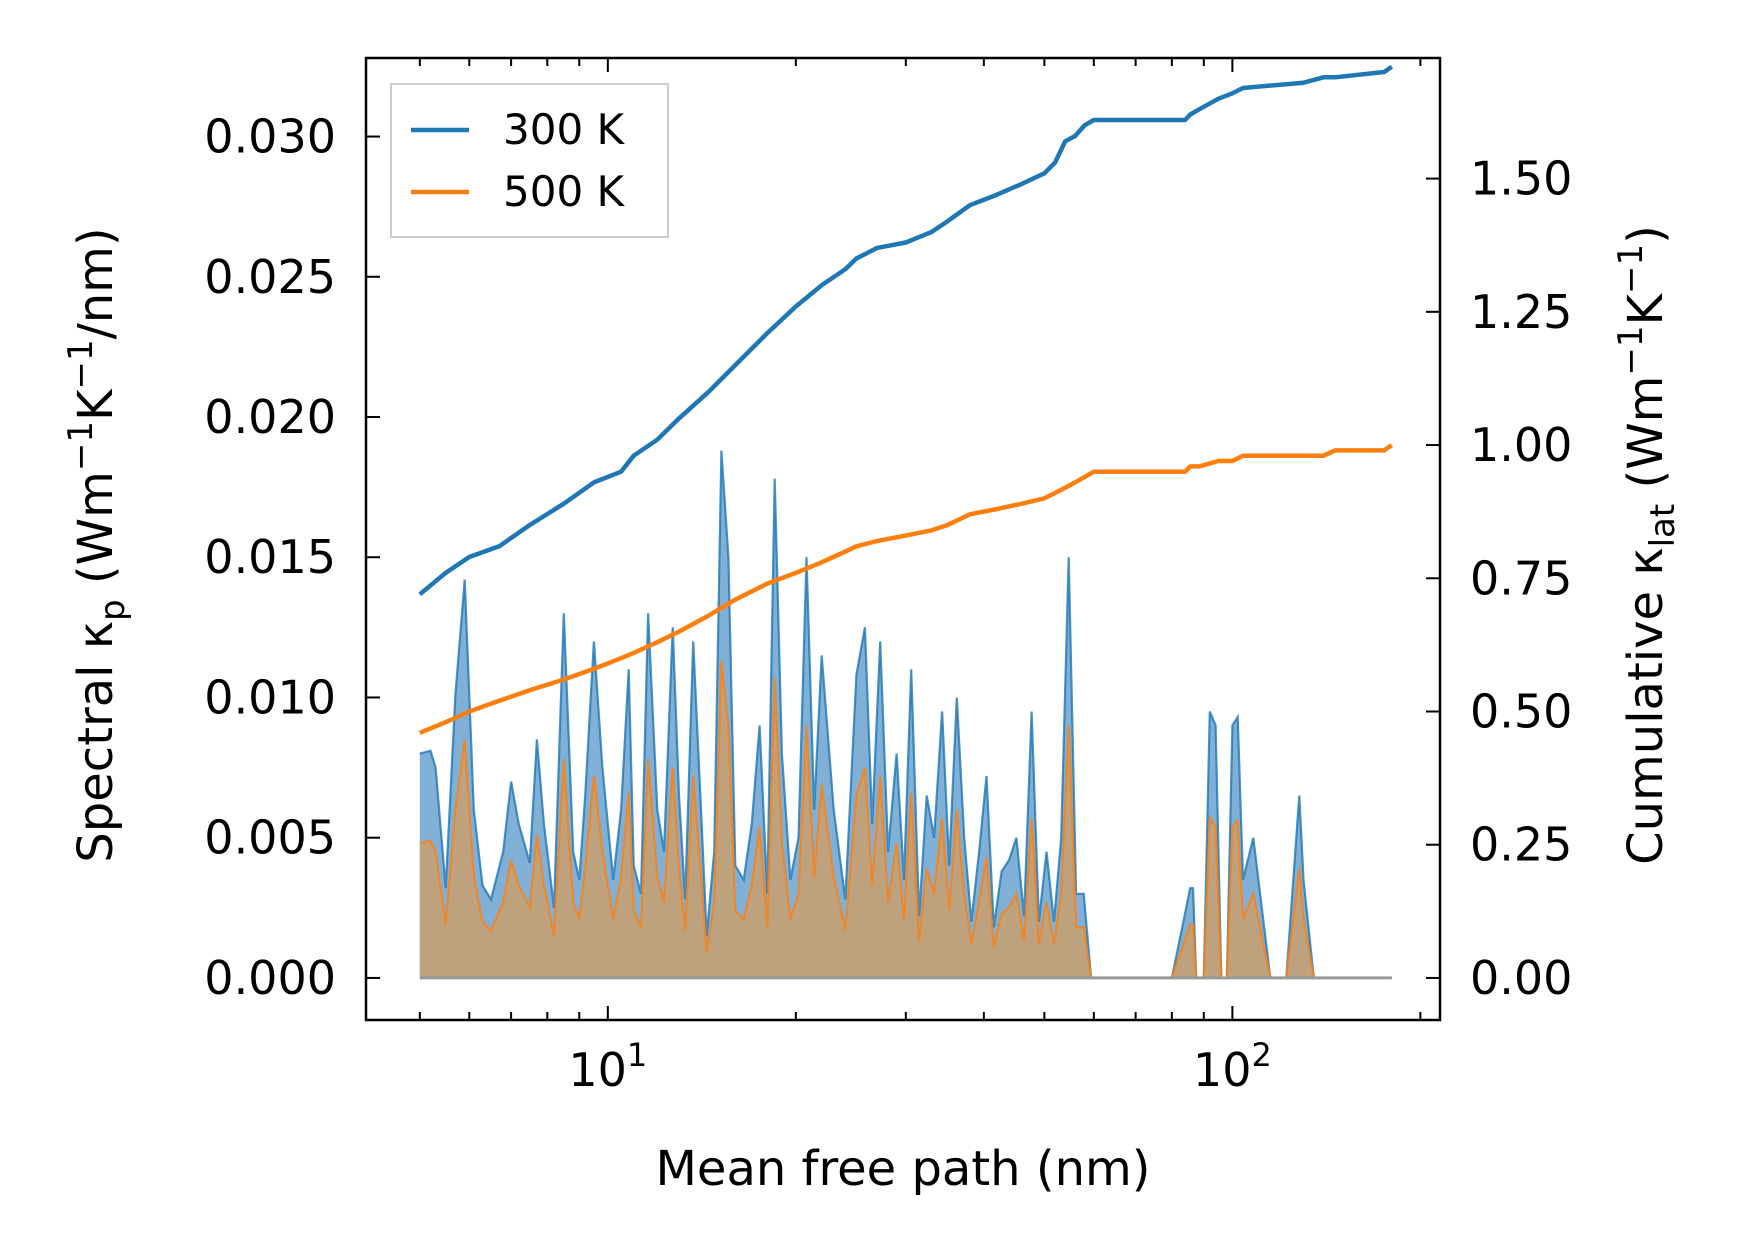 The image size is (1753, 1254). What do you see at coordinates (270, 697) in the screenshot?
I see `y-left-tick-label: 0.010` at bounding box center [270, 697].